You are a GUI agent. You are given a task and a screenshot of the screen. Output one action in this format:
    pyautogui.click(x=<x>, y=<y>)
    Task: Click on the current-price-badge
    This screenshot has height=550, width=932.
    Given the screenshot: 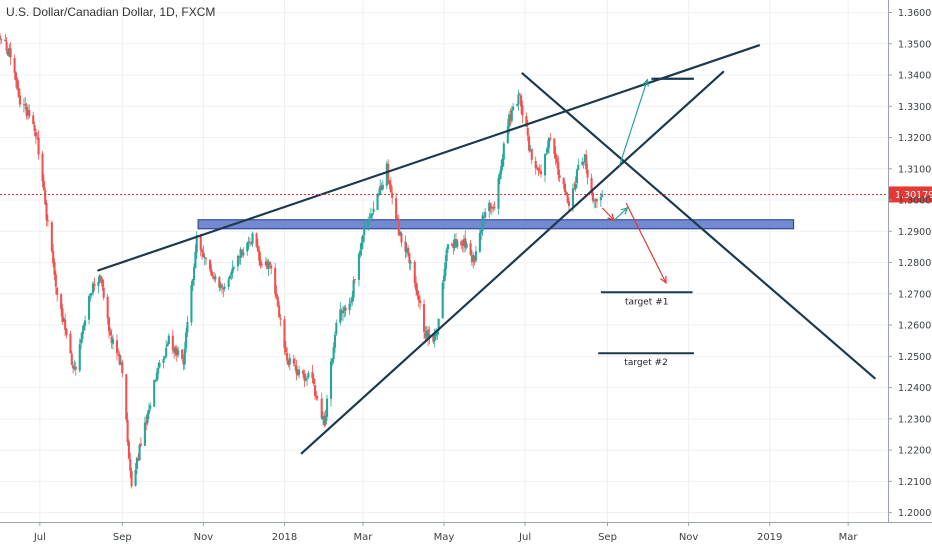 What is the action you would take?
    pyautogui.click(x=910, y=194)
    